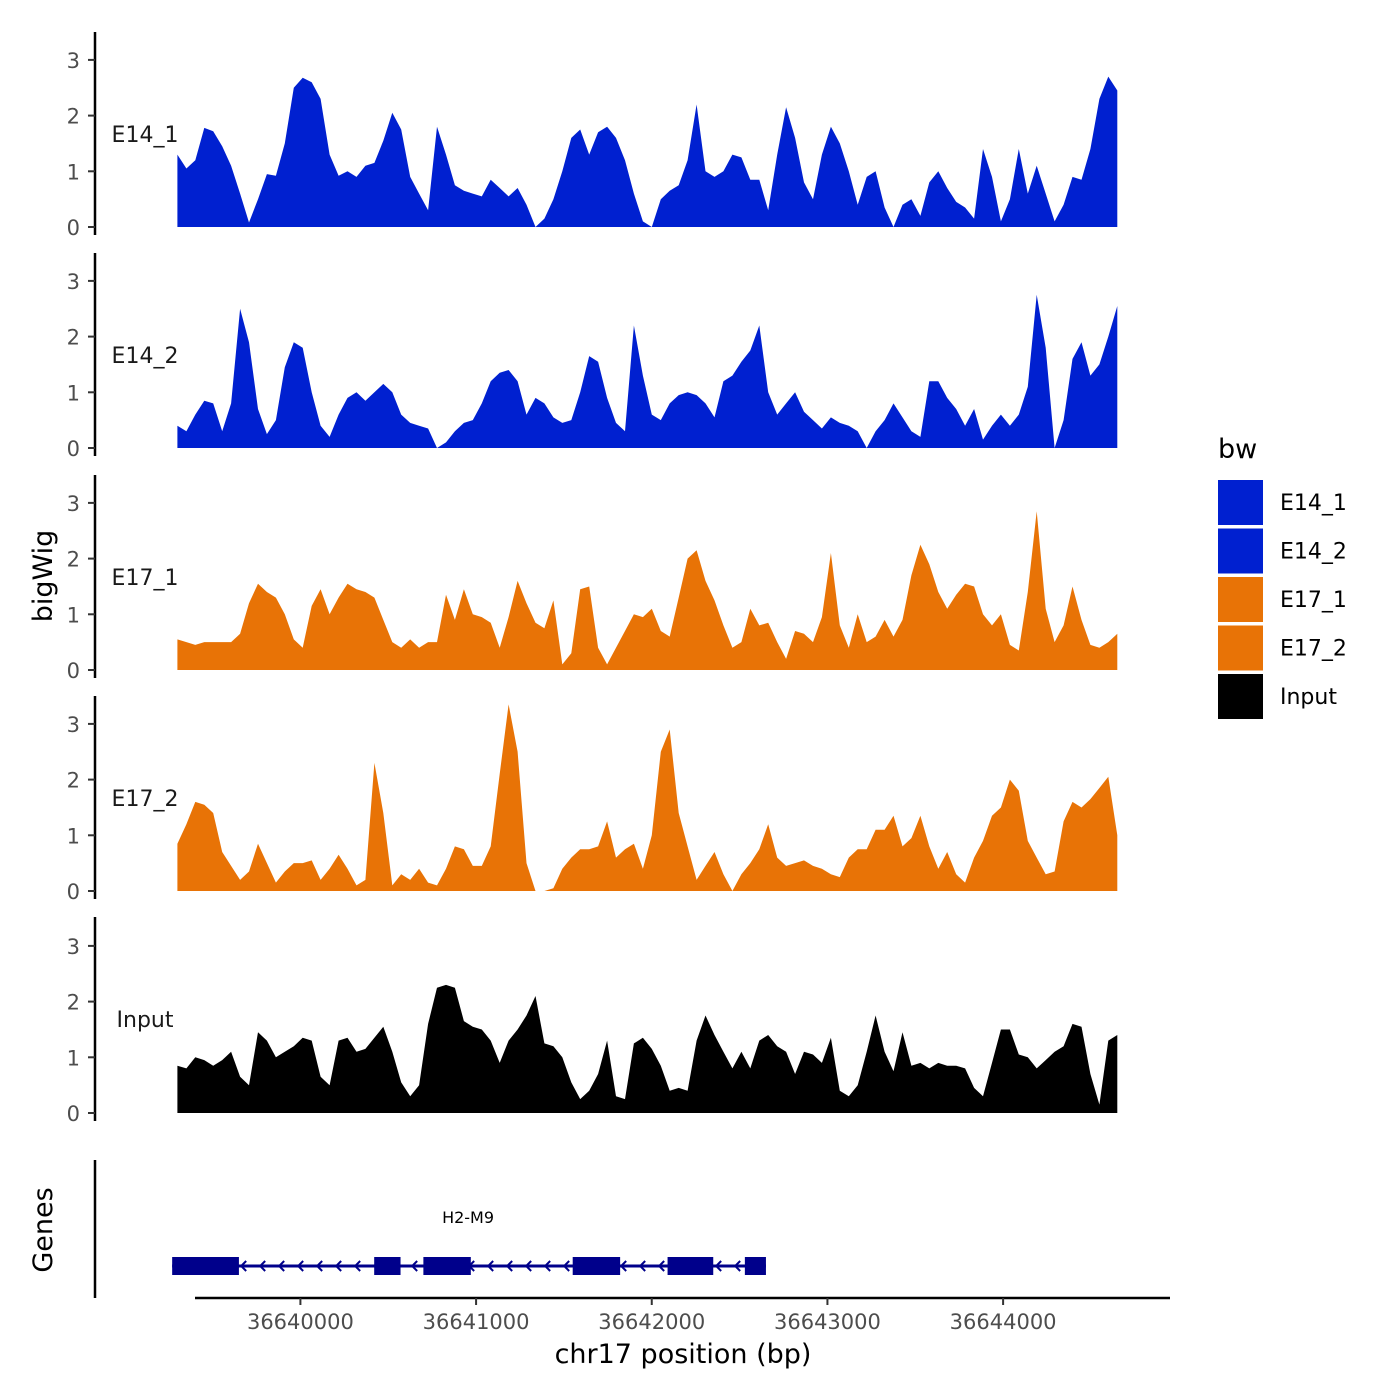 The height and width of the screenshot is (1400, 1400). What do you see at coordinates (43, 576) in the screenshot?
I see `y-axis-title: bigWig` at bounding box center [43, 576].